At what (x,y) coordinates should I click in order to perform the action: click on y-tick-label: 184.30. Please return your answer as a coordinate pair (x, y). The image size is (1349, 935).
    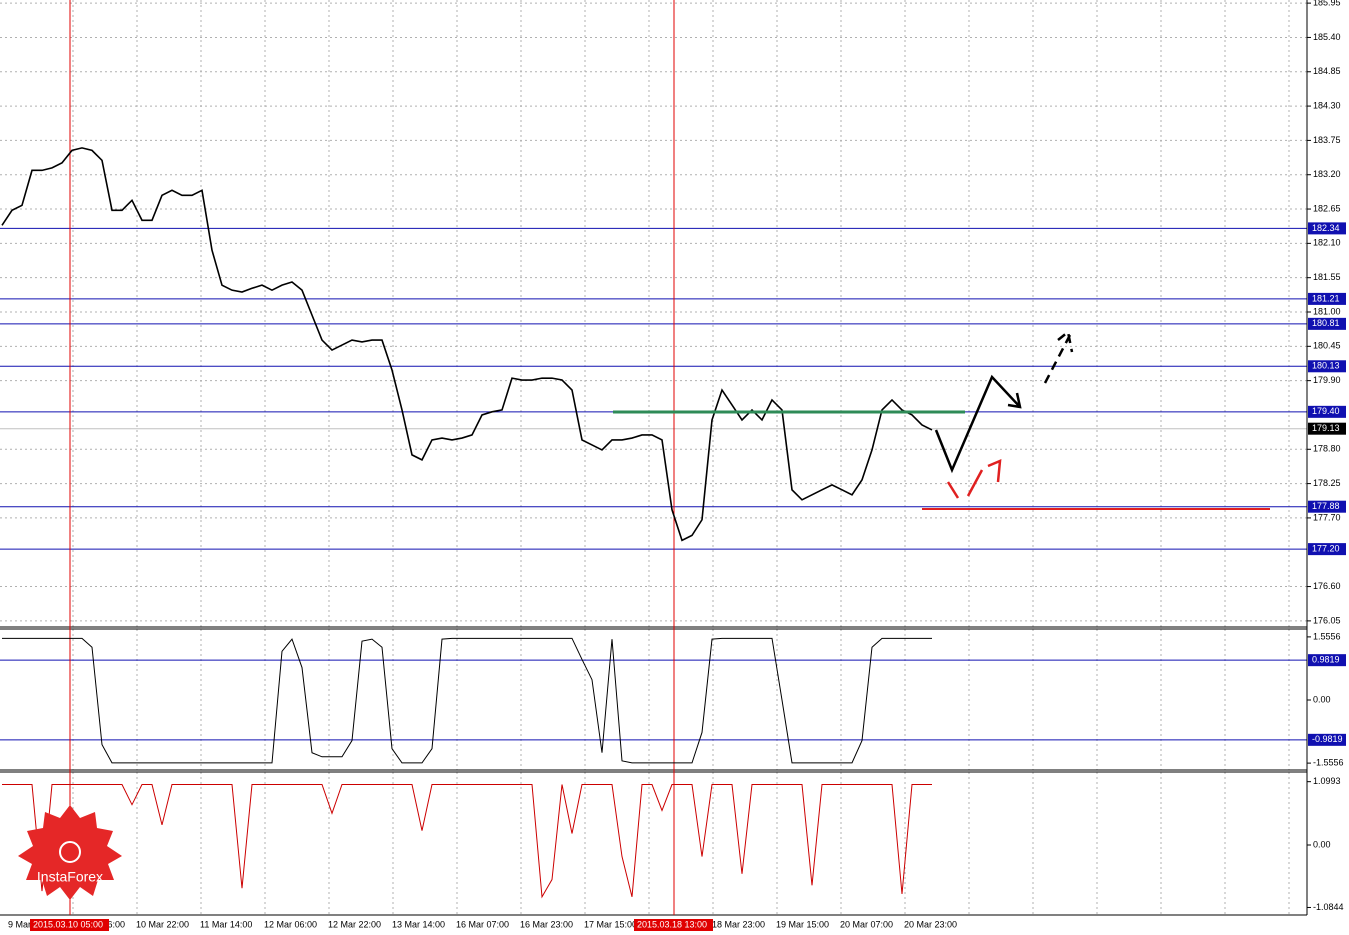
    Looking at the image, I should click on (1327, 105).